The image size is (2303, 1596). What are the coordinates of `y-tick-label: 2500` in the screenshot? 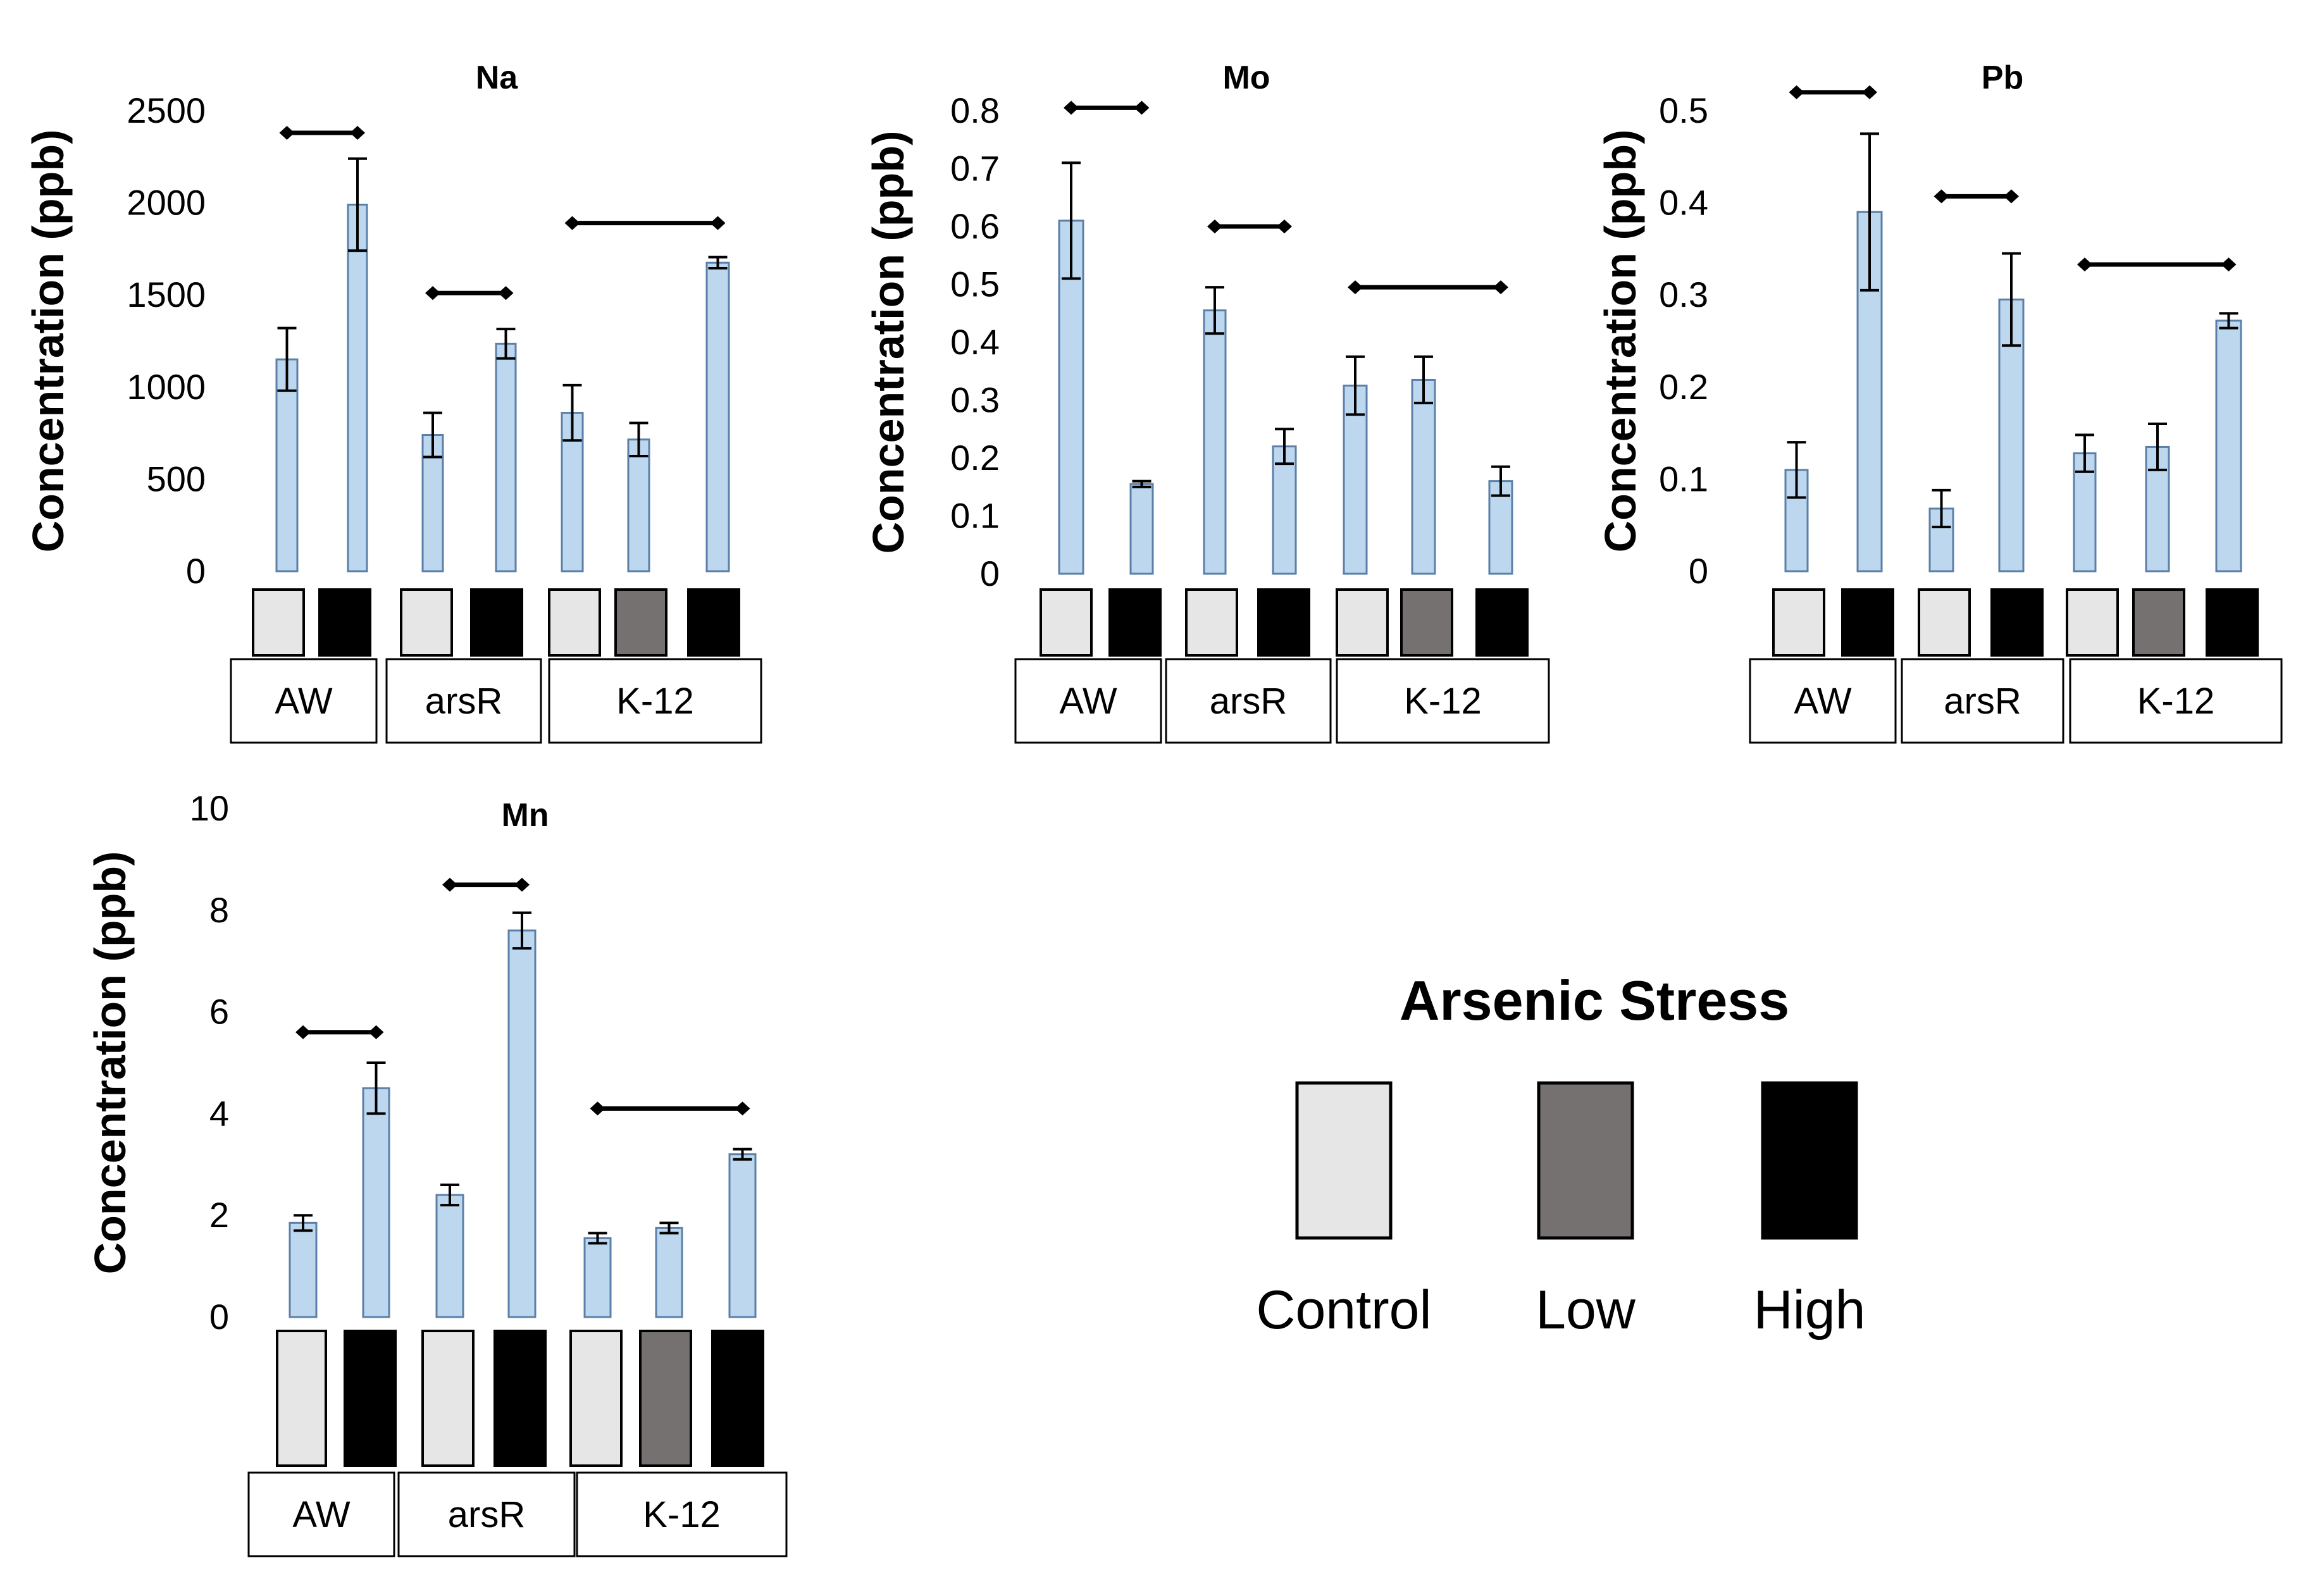 It's located at (166, 110).